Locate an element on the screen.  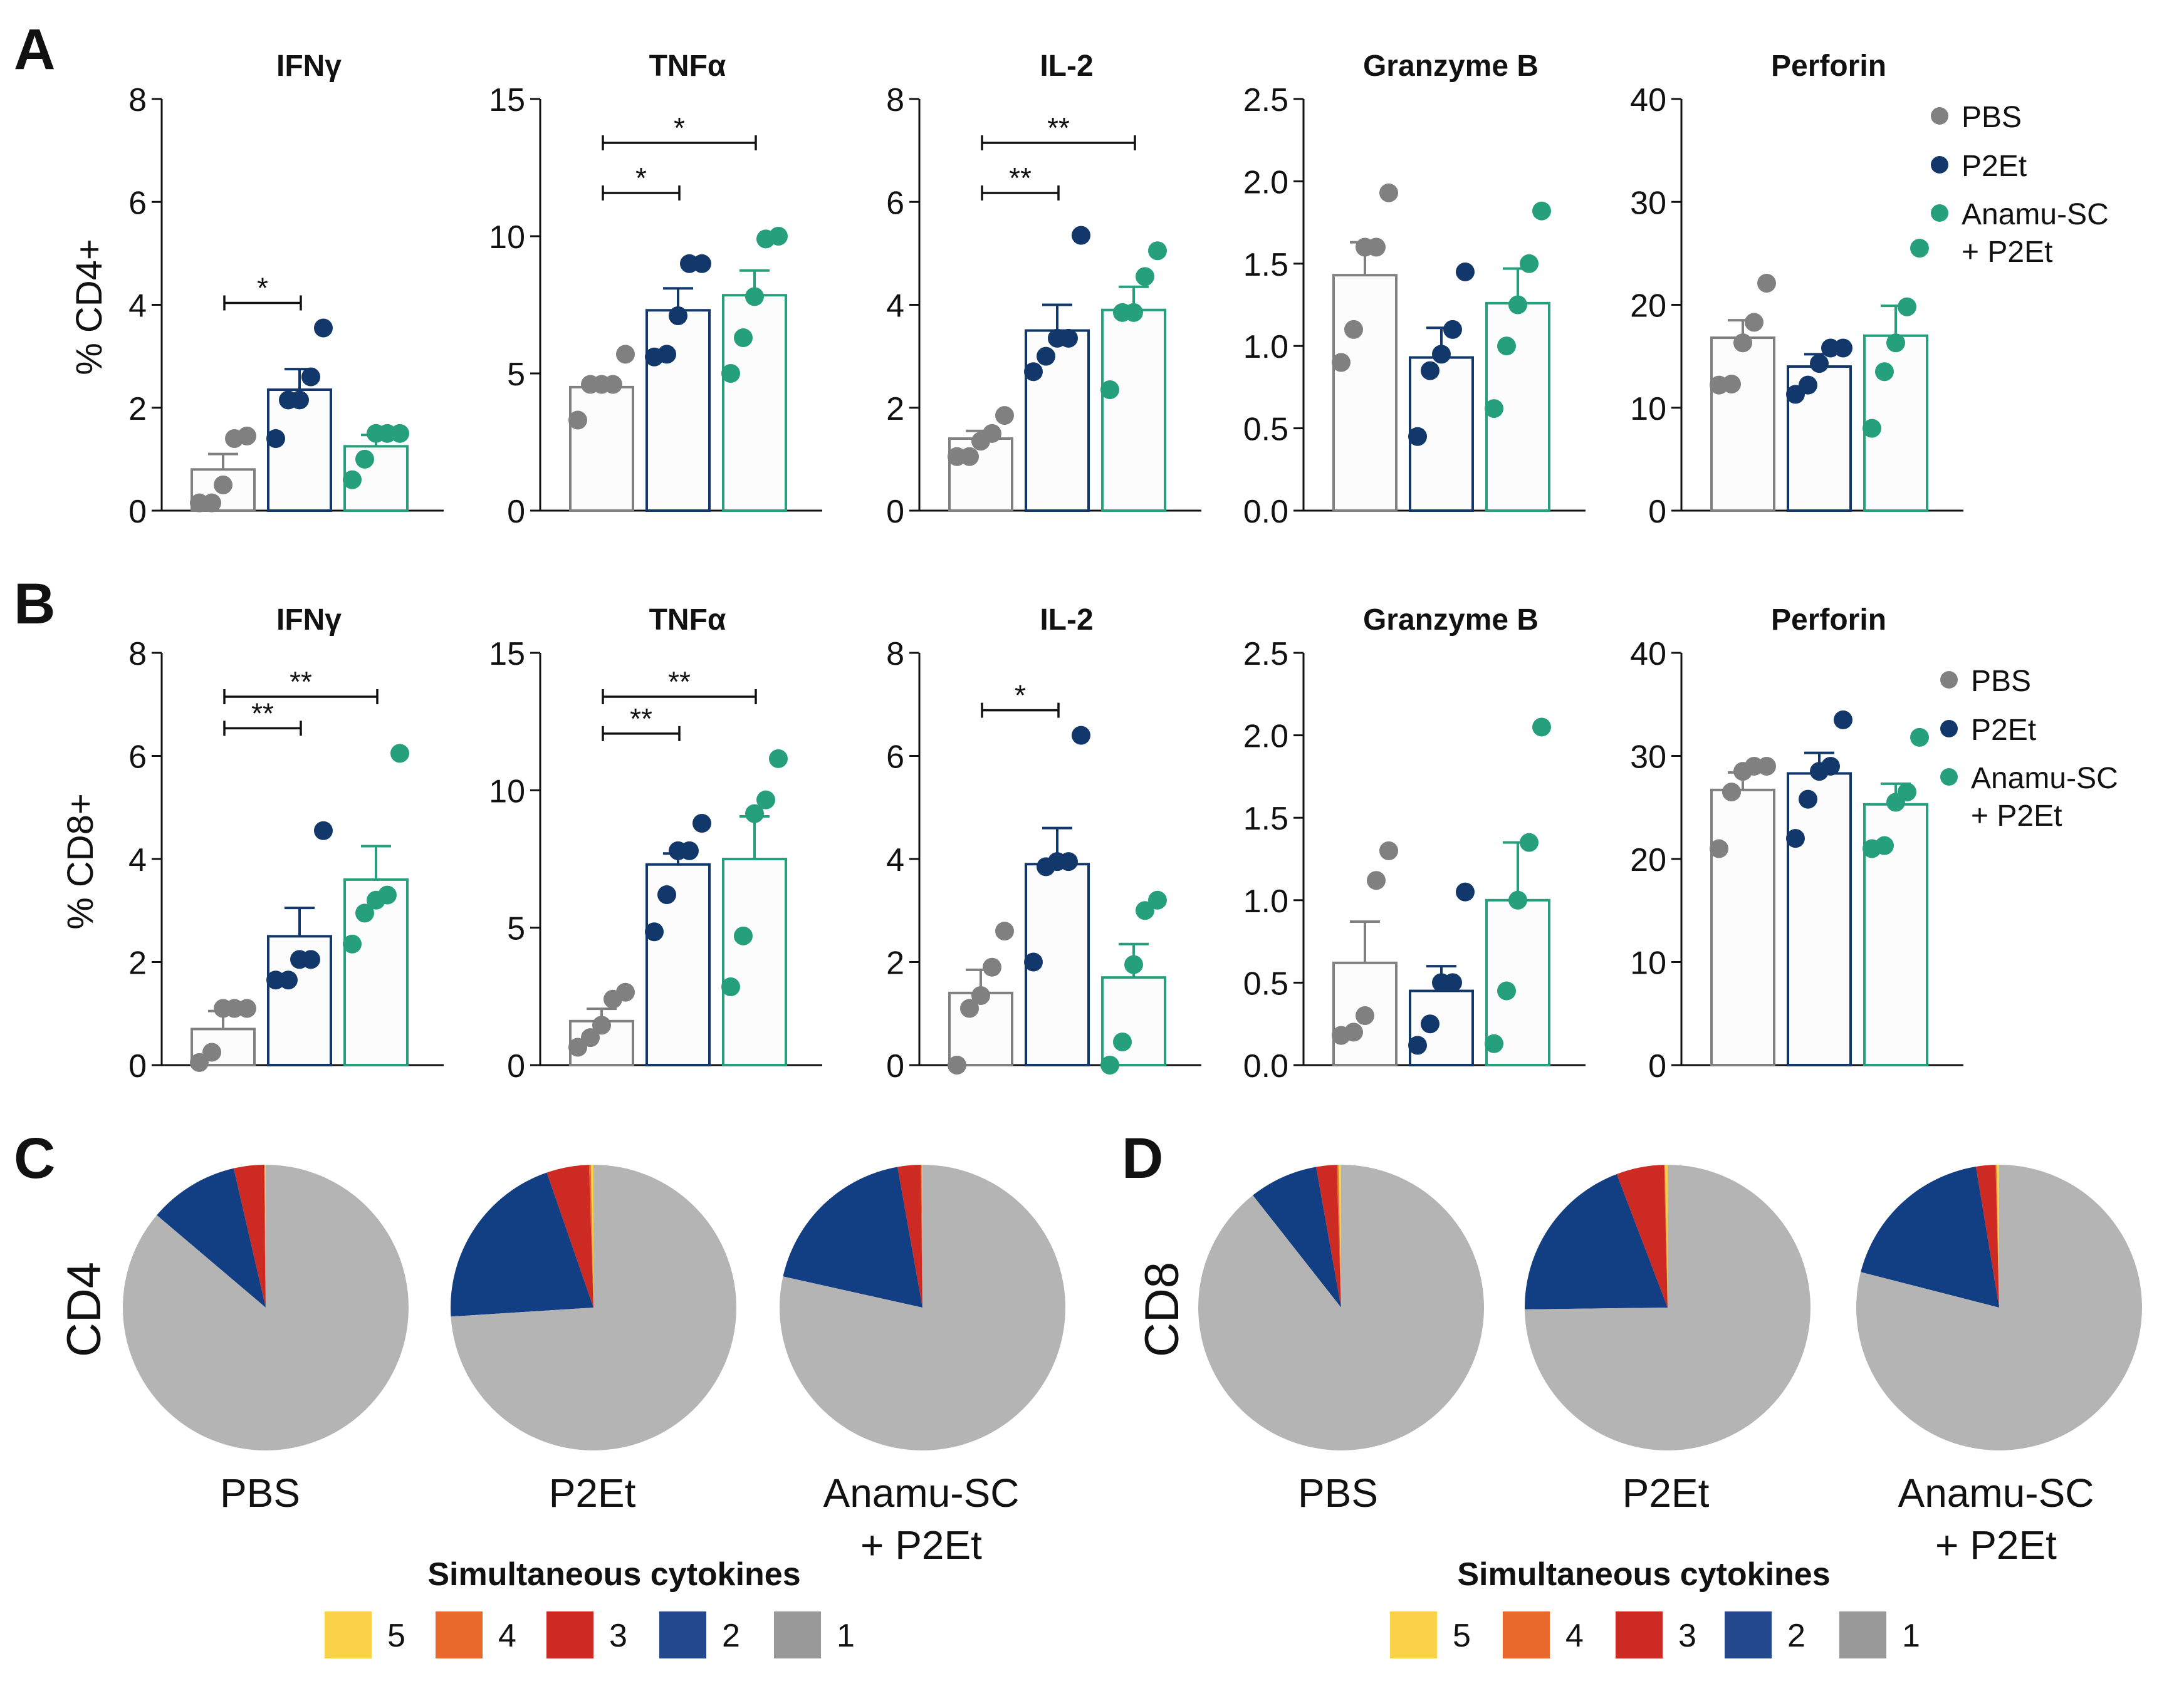
pie-label-pbs: PBS is located at coordinates (1338, 1493).